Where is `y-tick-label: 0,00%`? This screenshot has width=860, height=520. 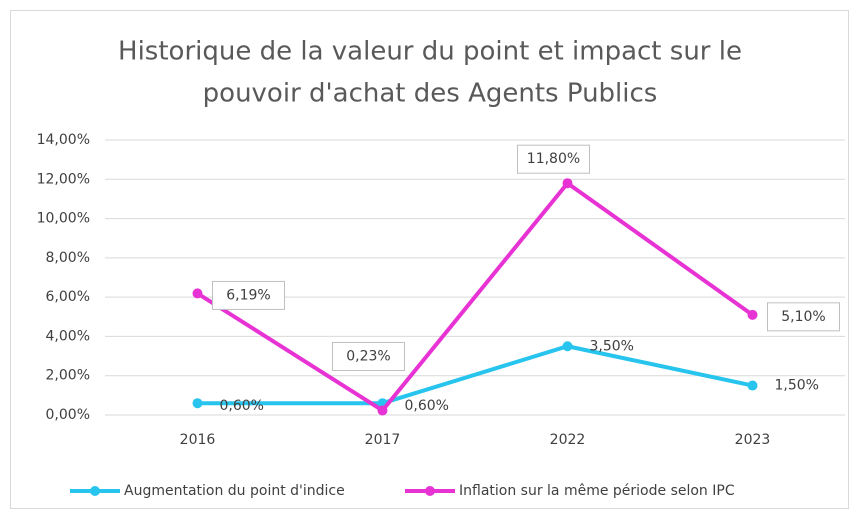
y-tick-label: 0,00% is located at coordinates (68, 415).